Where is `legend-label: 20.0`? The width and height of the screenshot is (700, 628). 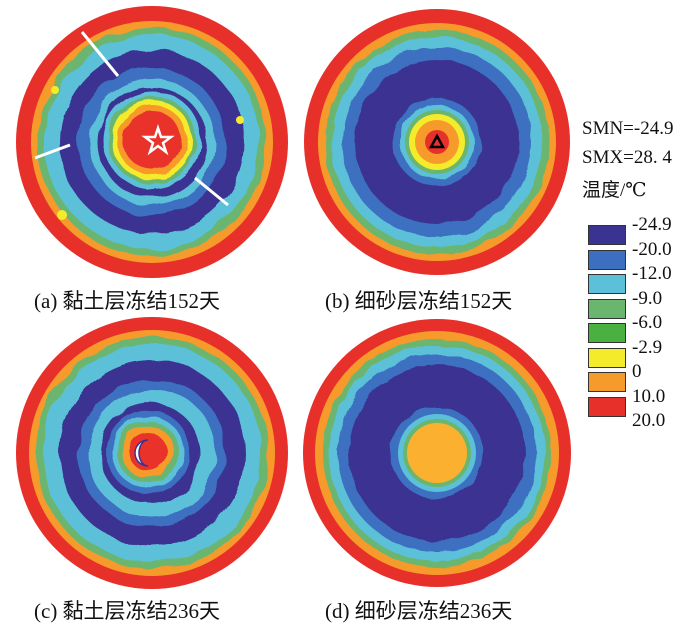 legend-label: 20.0 is located at coordinates (649, 420).